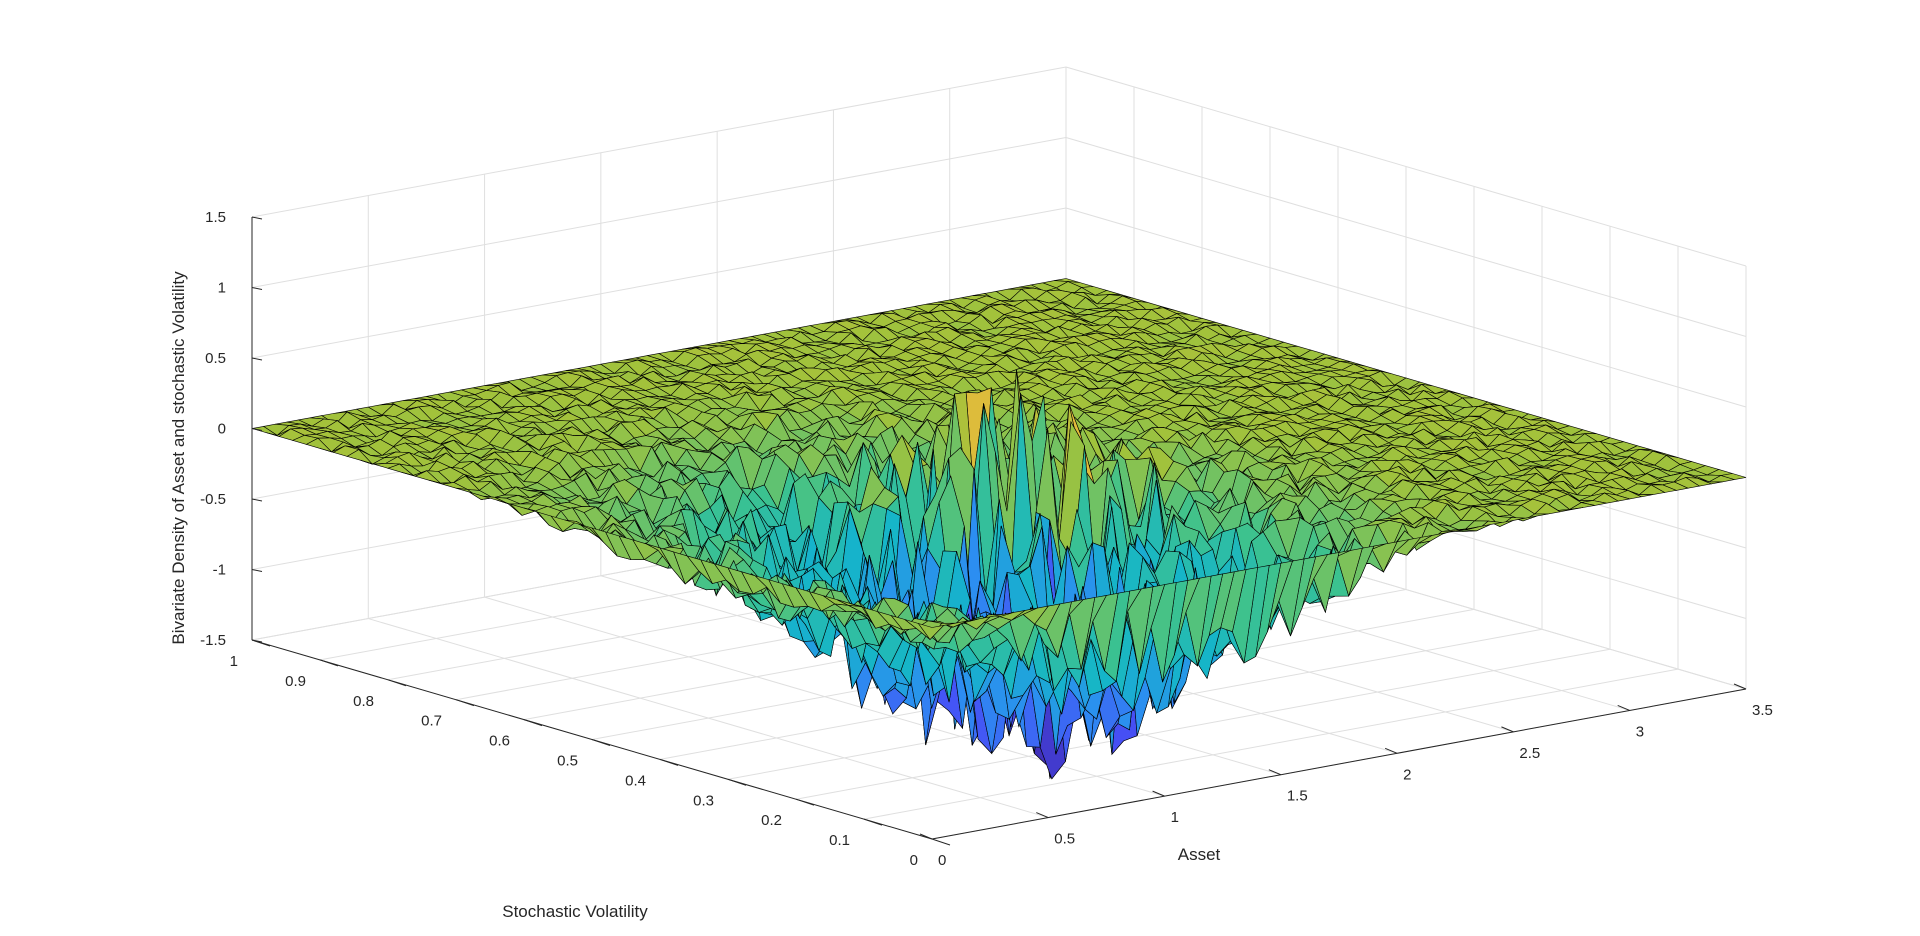 This screenshot has width=1920, height=936. What do you see at coordinates (213, 640) in the screenshot?
I see `z-tick-label: -1.5` at bounding box center [213, 640].